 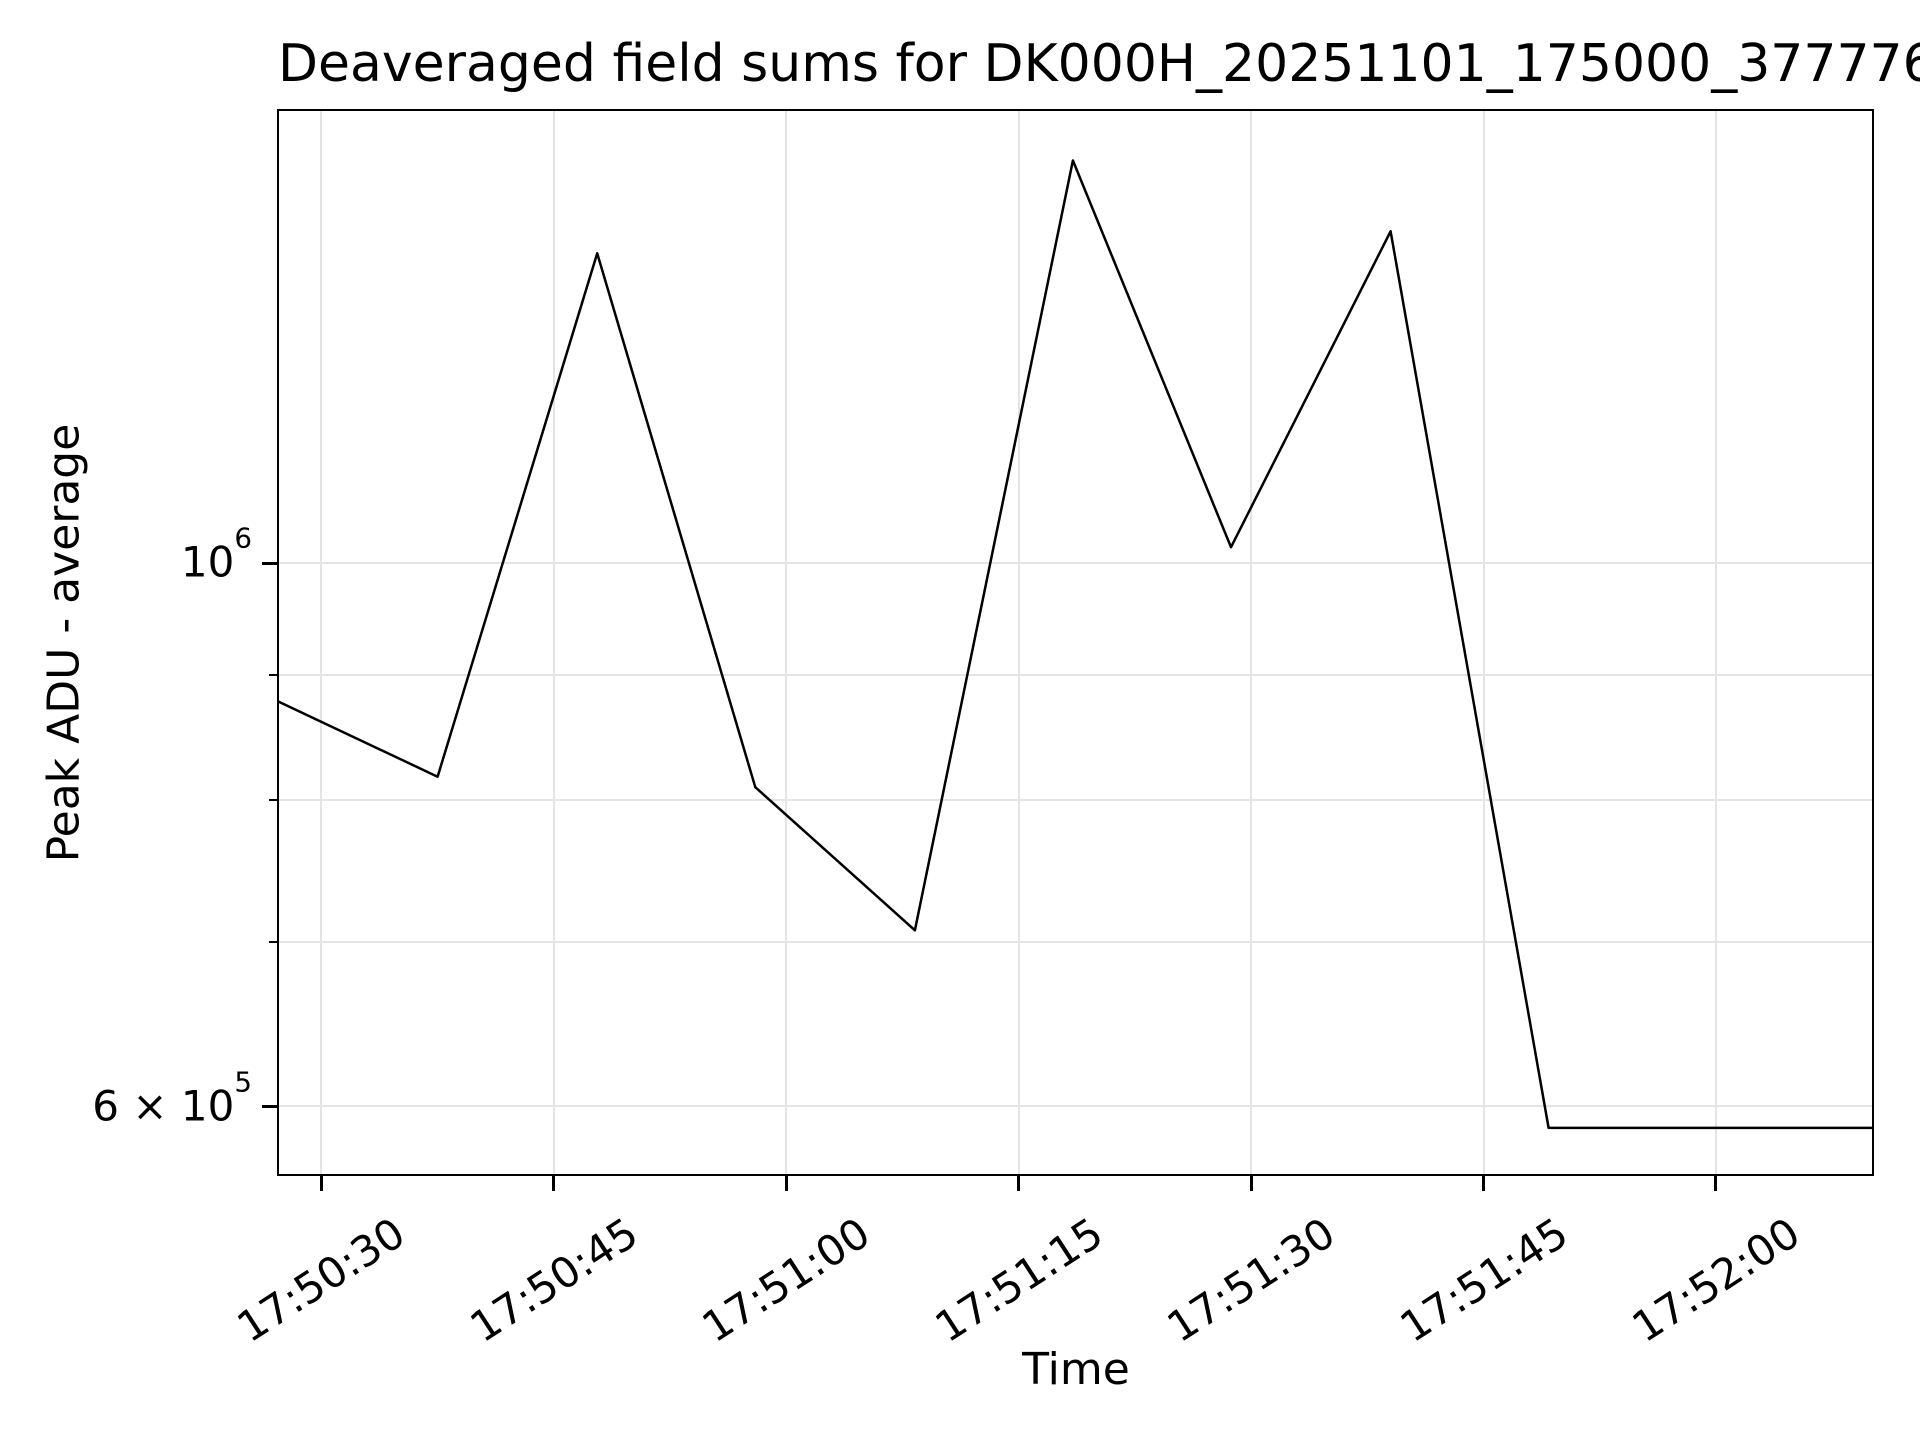 What do you see at coordinates (243, 538) in the screenshot?
I see `y-tick-exponent: 6` at bounding box center [243, 538].